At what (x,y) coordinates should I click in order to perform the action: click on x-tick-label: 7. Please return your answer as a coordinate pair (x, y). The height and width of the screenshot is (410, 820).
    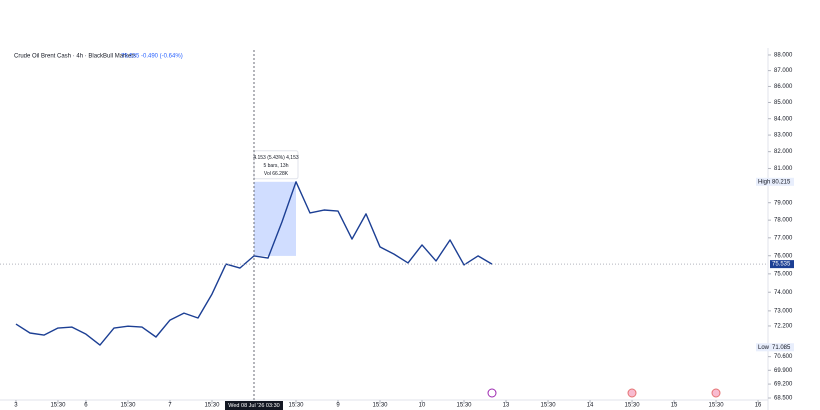
    Looking at the image, I should click on (170, 406).